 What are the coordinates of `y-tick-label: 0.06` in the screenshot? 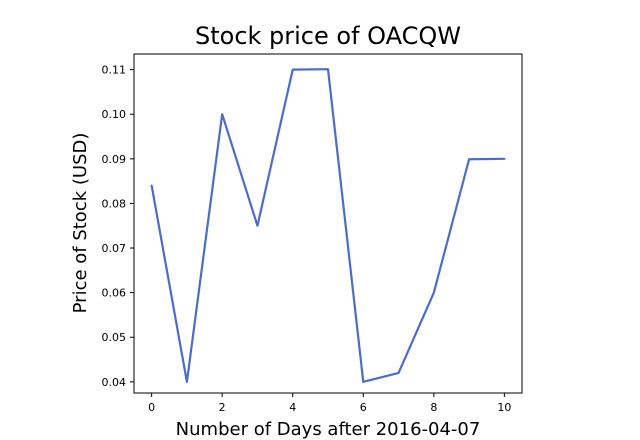 It's located at (114, 293).